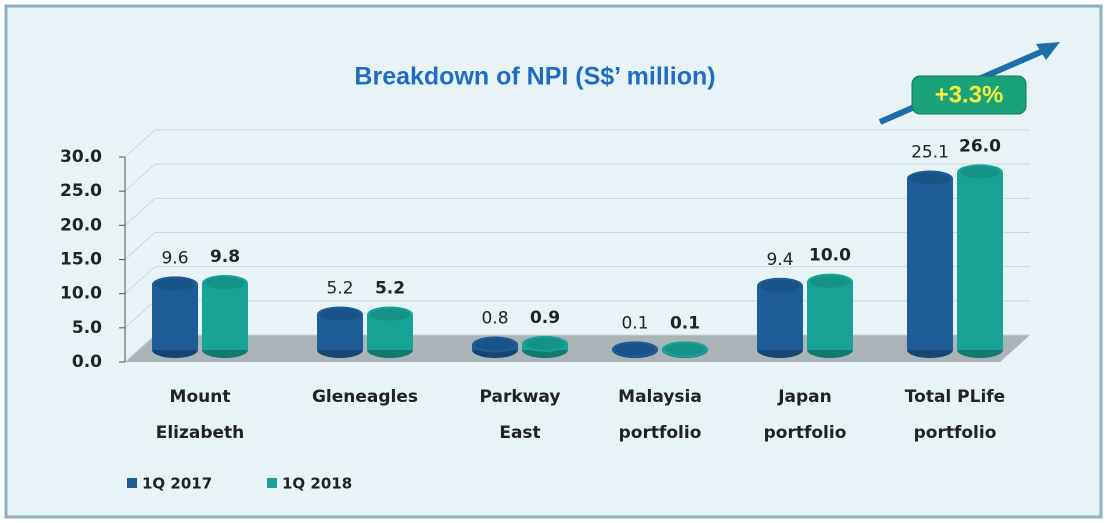  Describe the element at coordinates (200, 415) in the screenshot. I see `x-tick-label: Mount Elizabeth` at that location.